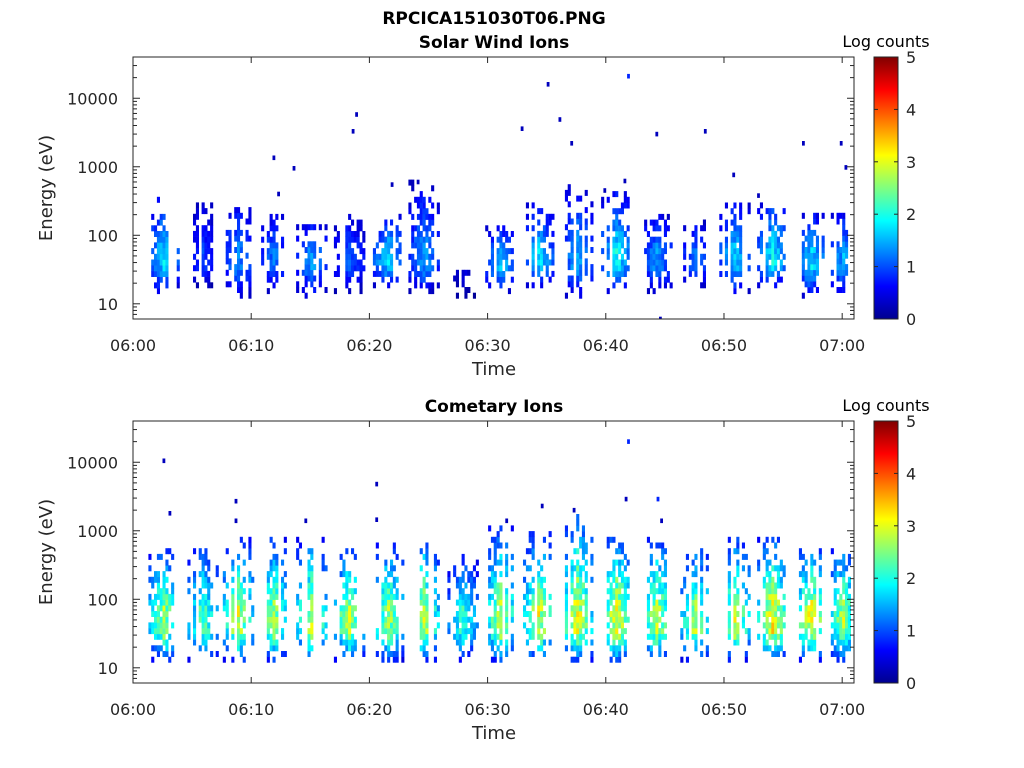 This screenshot has height=768, width=1024. I want to click on y-axis-label: Energy (eV), so click(46, 552).